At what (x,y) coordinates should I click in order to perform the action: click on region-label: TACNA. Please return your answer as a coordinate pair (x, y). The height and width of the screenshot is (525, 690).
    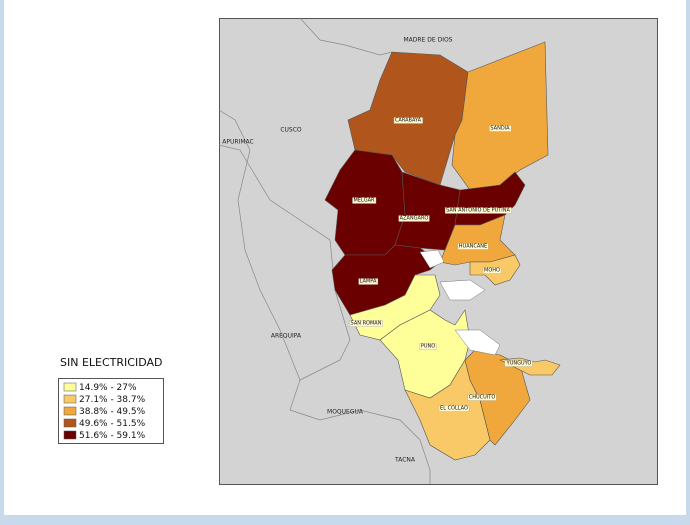
    Looking at the image, I should click on (405, 460).